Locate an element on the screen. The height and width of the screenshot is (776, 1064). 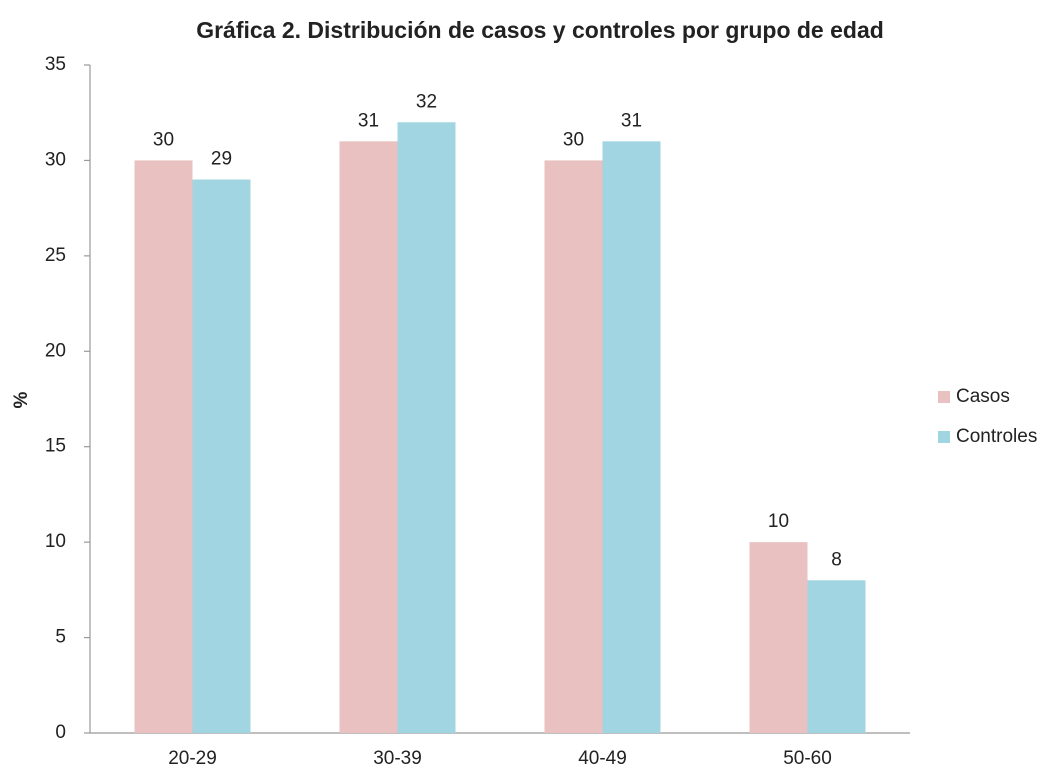
legend-label: Casos is located at coordinates (983, 396).